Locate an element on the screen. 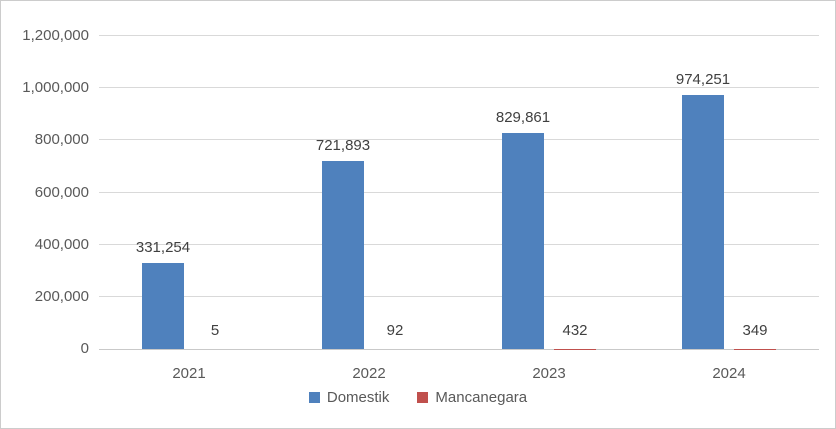  legend-swatch-mancanegara-icon is located at coordinates (423, 397).